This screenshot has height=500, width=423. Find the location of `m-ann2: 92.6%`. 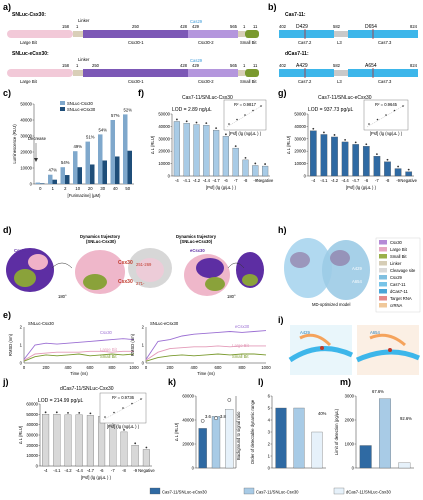

m-ann2: 92.6% is located at coordinates (406, 418).